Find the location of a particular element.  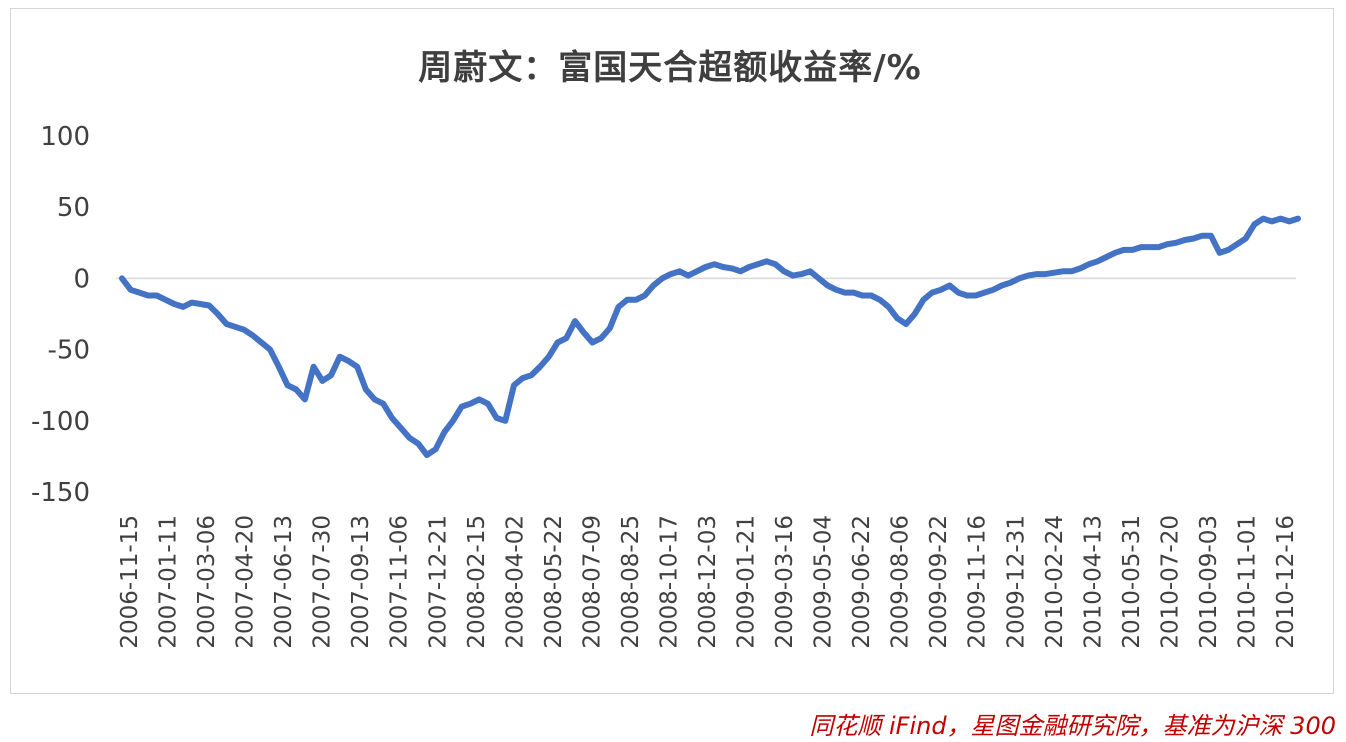

x-tick-label: 2008-08-25 is located at coordinates (631, 582).